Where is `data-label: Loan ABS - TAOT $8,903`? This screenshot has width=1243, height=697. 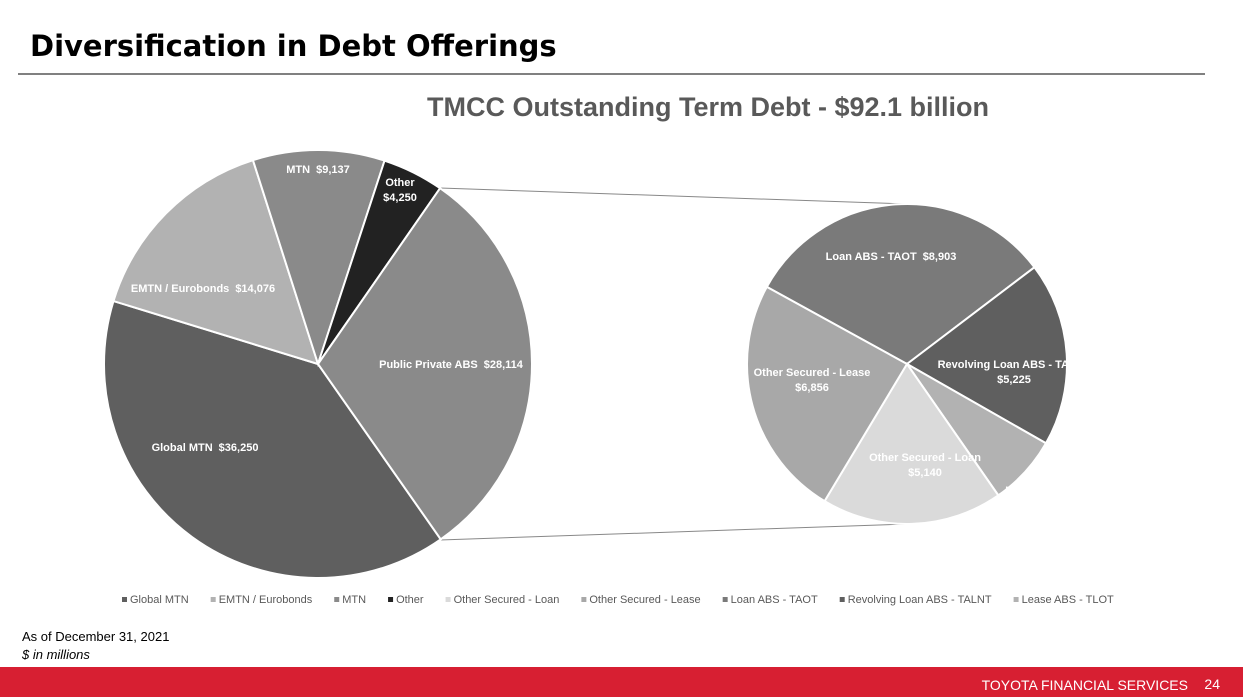 data-label: Loan ABS - TAOT $8,903 is located at coordinates (891, 257).